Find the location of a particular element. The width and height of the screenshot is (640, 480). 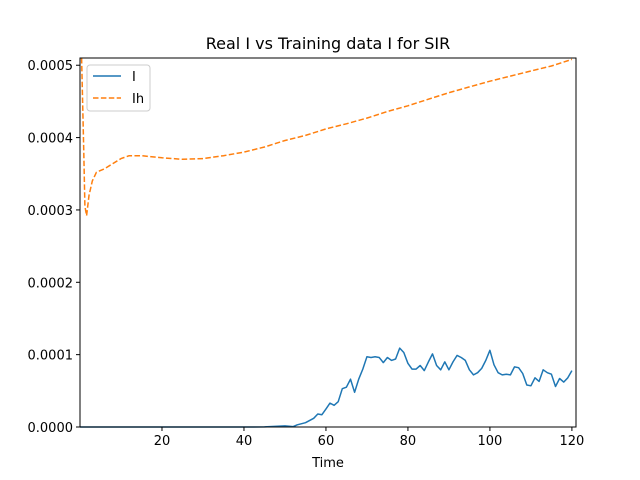

legend-label-ih: Ih is located at coordinates (138, 99).